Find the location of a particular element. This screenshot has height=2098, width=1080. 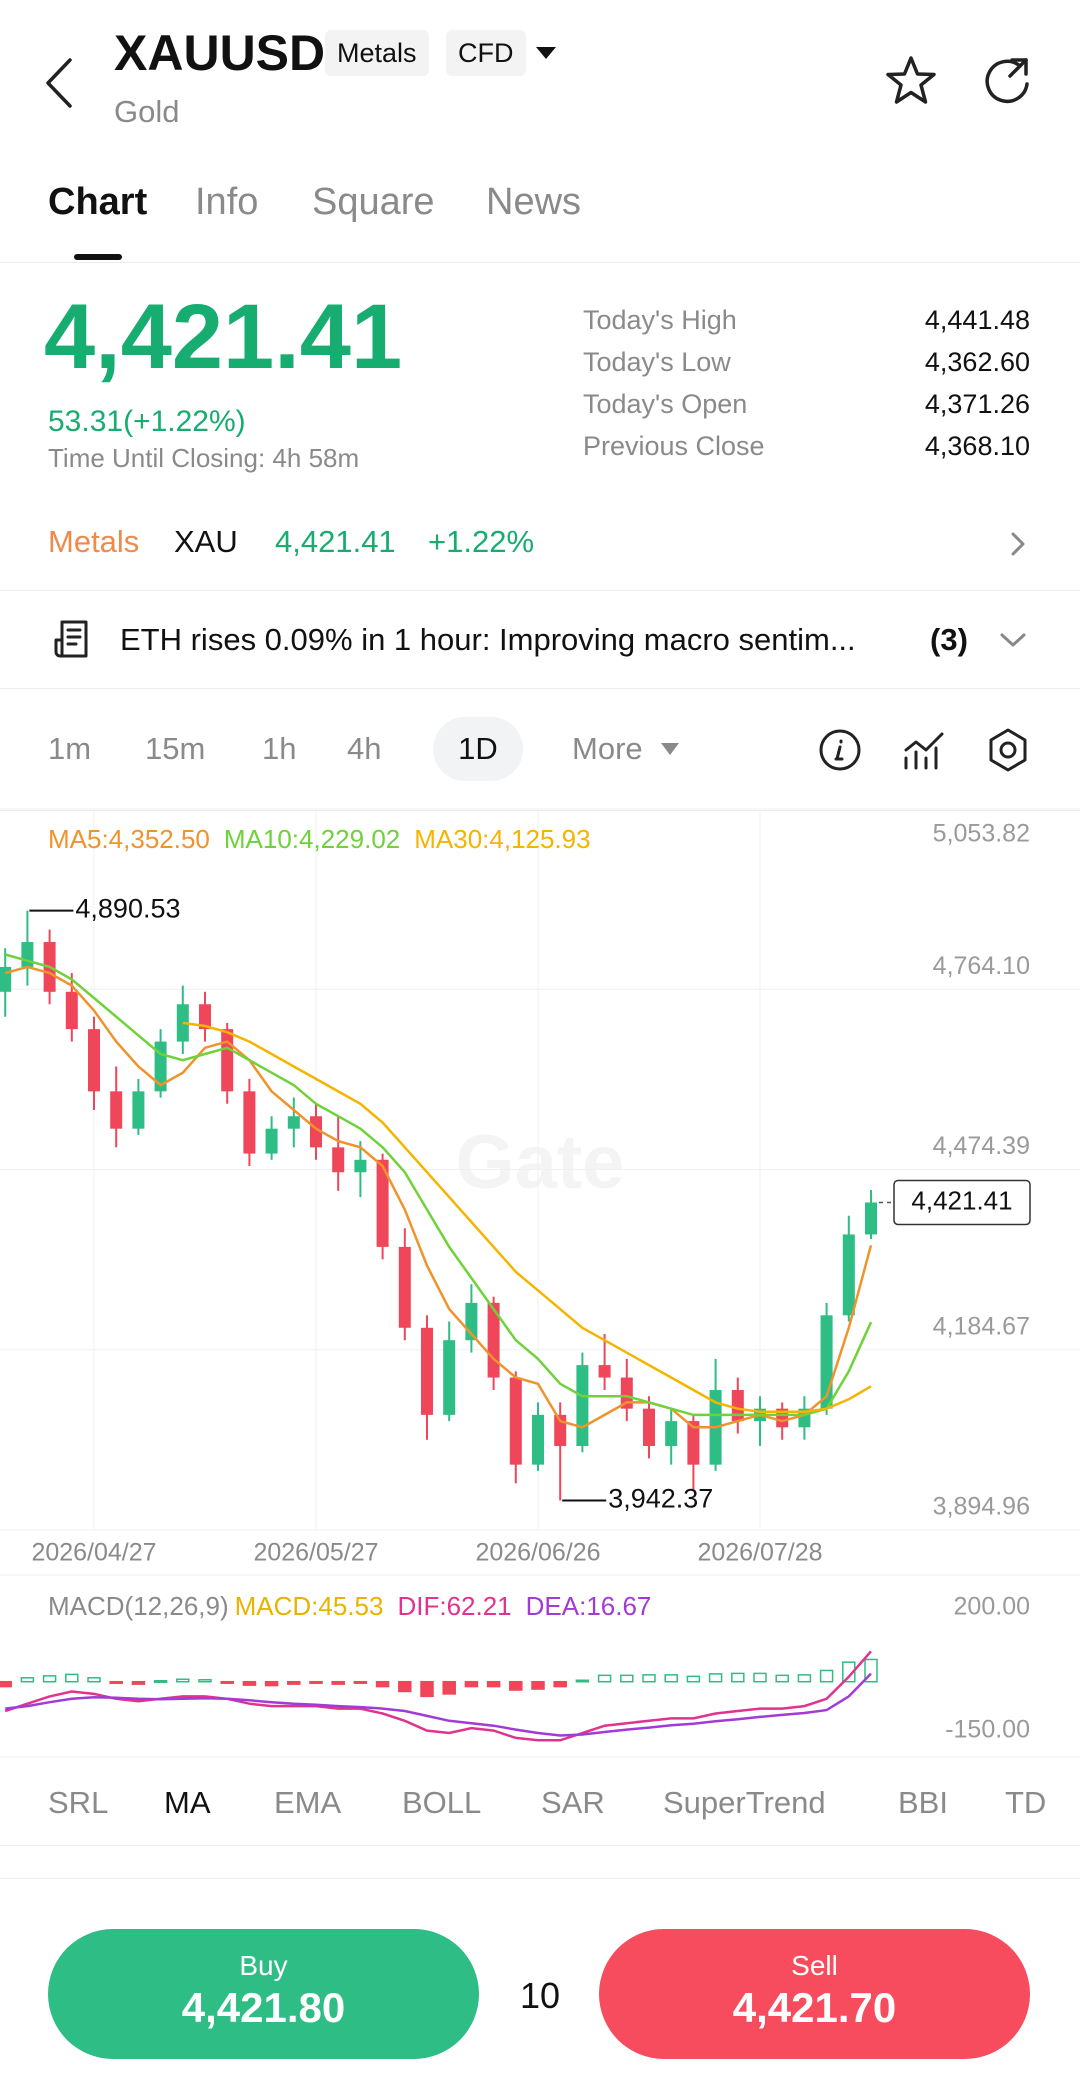

indicator-button is located at coordinates (924, 750).